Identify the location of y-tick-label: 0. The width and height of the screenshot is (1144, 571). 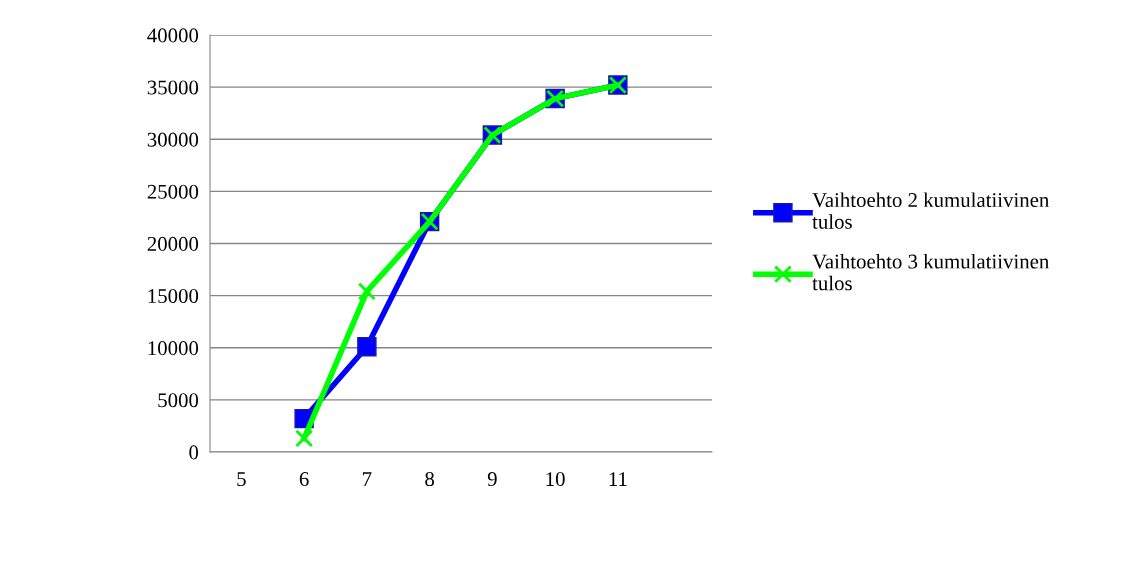
(194, 452).